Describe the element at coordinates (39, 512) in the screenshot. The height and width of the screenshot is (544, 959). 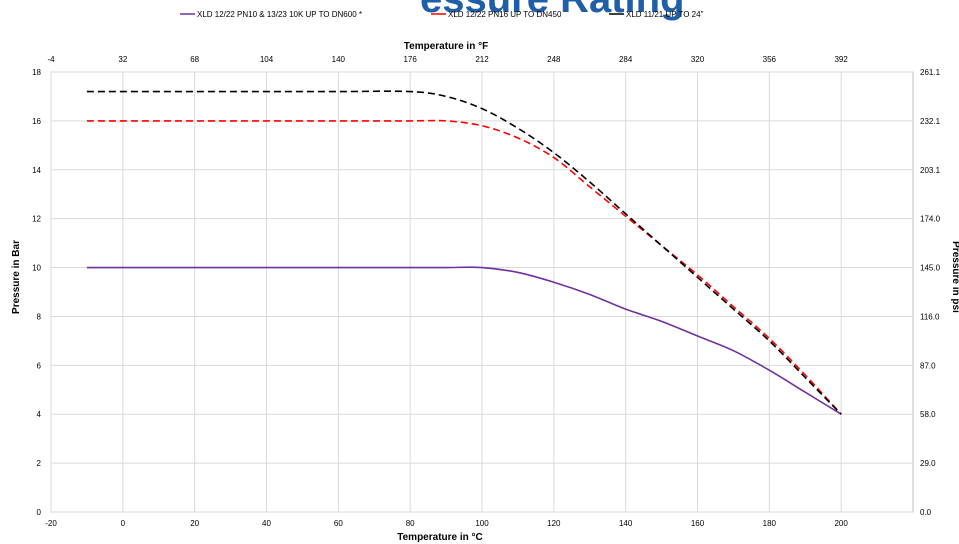
I see `y-tick-label: 0` at that location.